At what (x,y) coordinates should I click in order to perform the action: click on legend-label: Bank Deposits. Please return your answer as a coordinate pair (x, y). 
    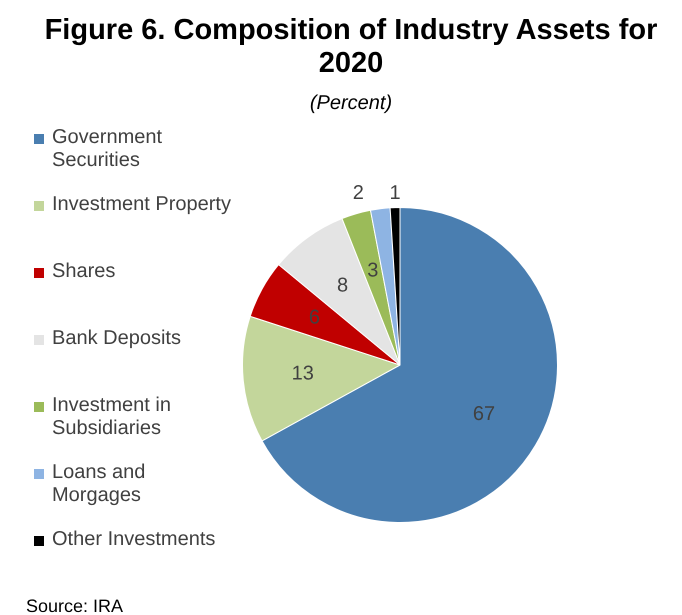
    Looking at the image, I should click on (116, 338).